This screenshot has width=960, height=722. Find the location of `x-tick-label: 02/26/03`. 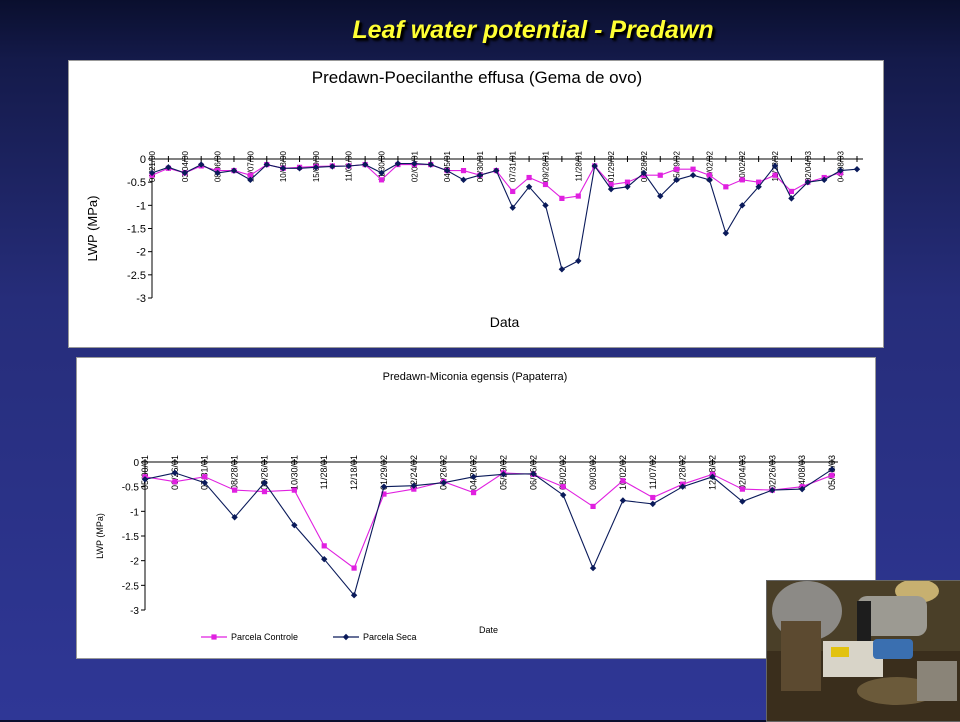

x-tick-label: 02/26/03 is located at coordinates (772, 472).